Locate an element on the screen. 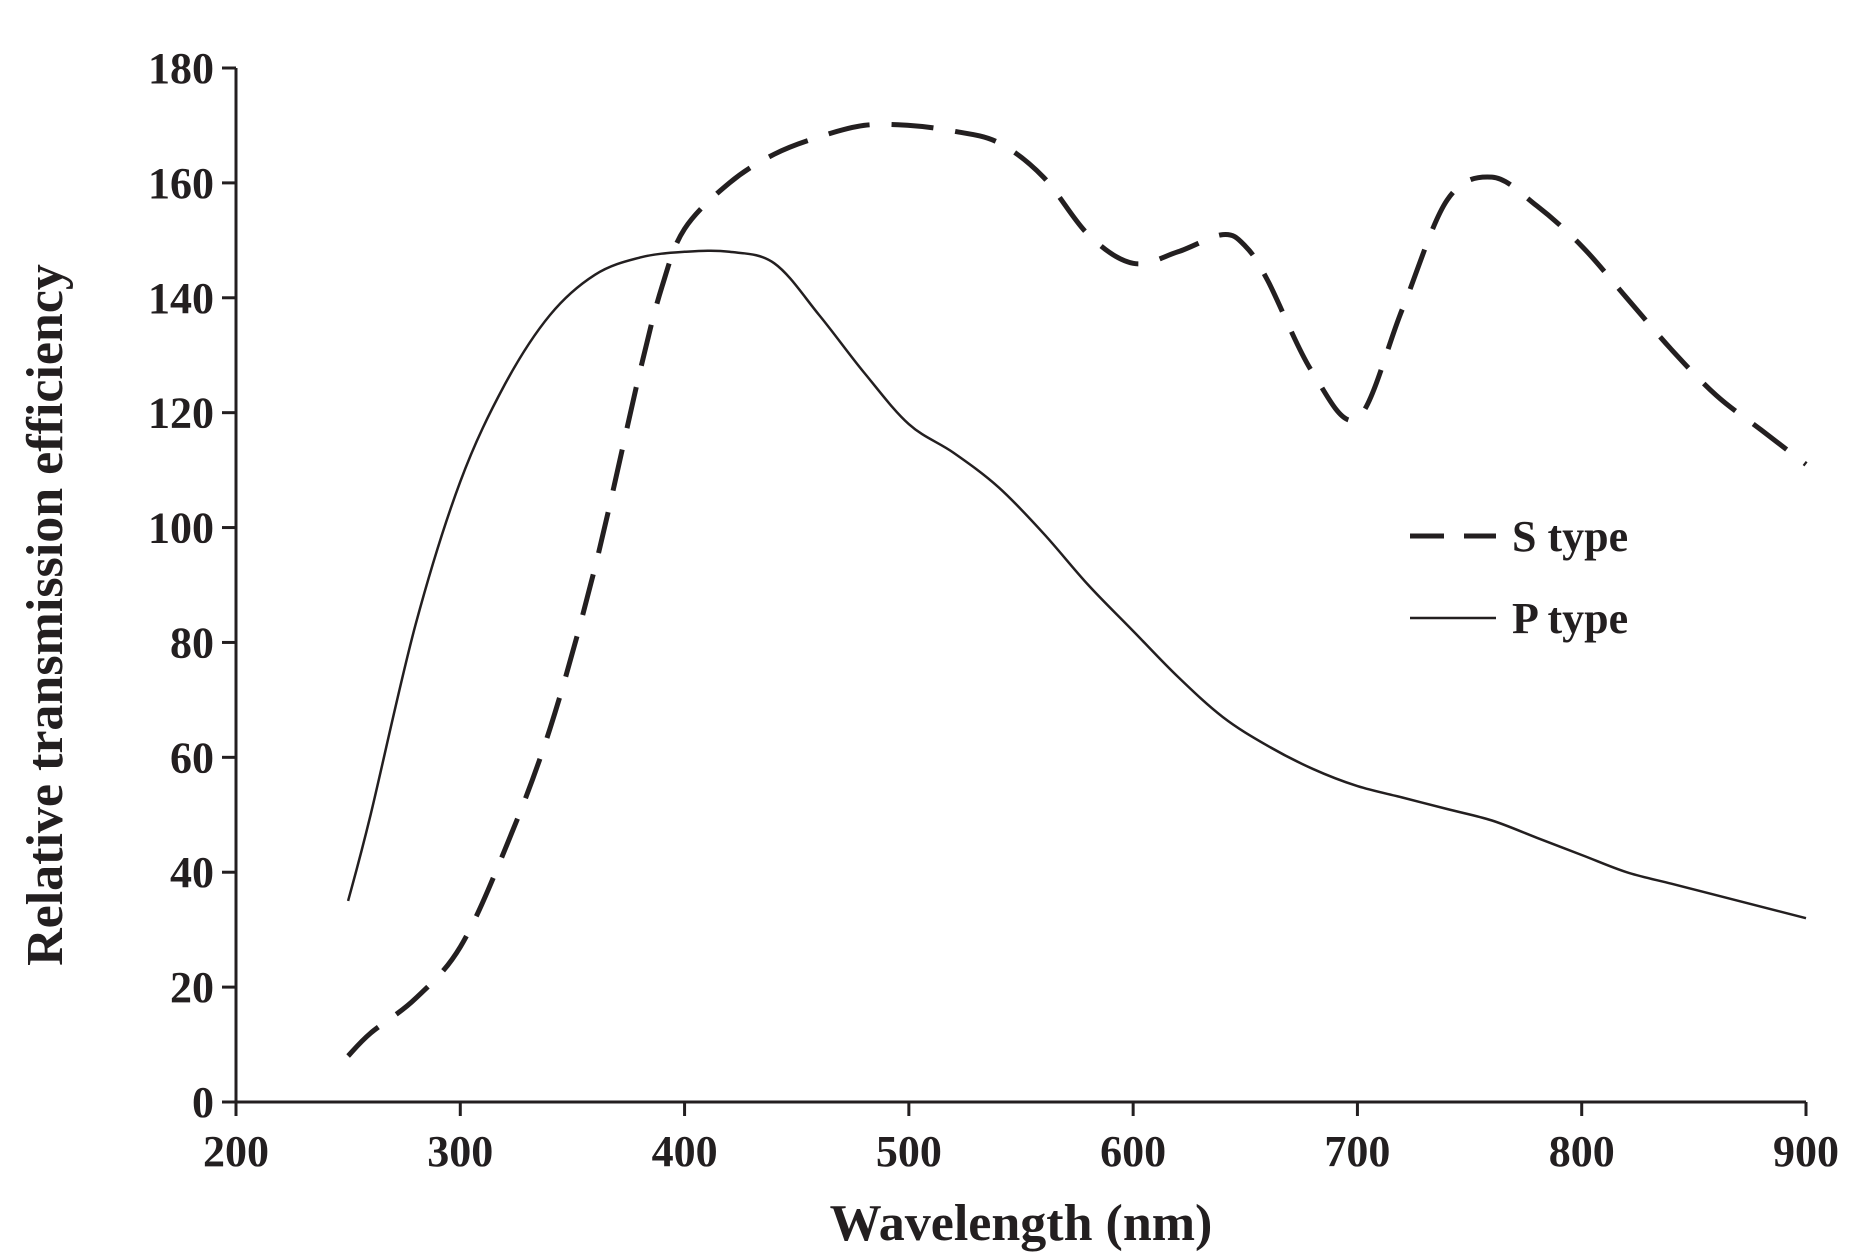  y-tick-label: 40 is located at coordinates (192, 872).